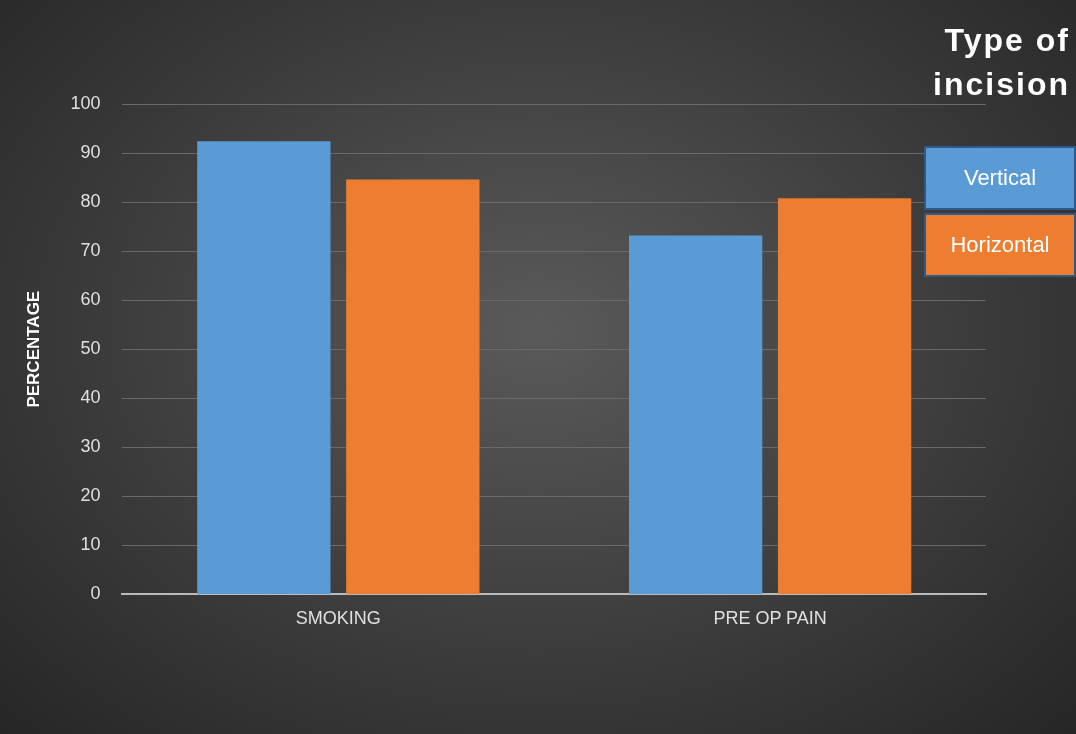 The width and height of the screenshot is (1076, 734). What do you see at coordinates (90, 250) in the screenshot?
I see `y-tick-label: 70` at bounding box center [90, 250].